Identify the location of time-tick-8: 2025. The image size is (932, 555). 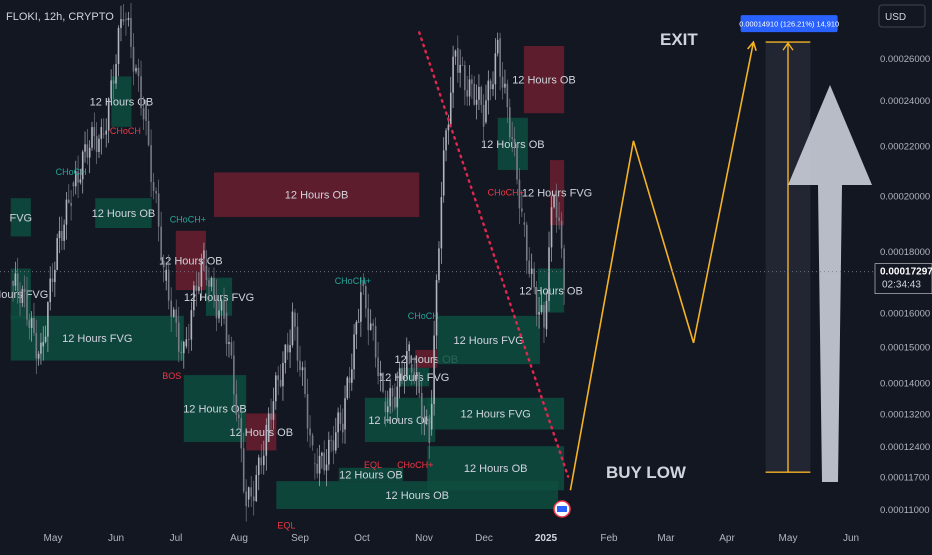
(546, 538).